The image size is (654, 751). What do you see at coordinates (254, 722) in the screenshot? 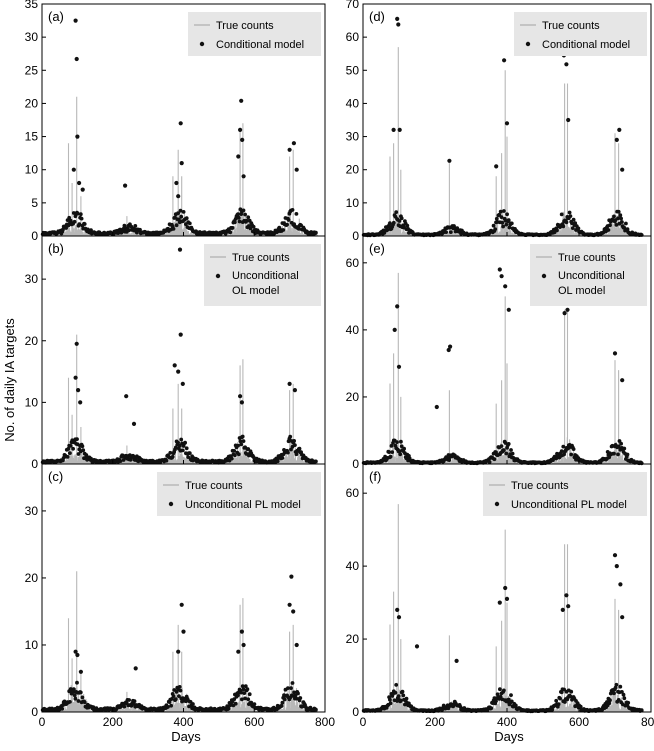
I see `x-tick-label: 600` at bounding box center [254, 722].